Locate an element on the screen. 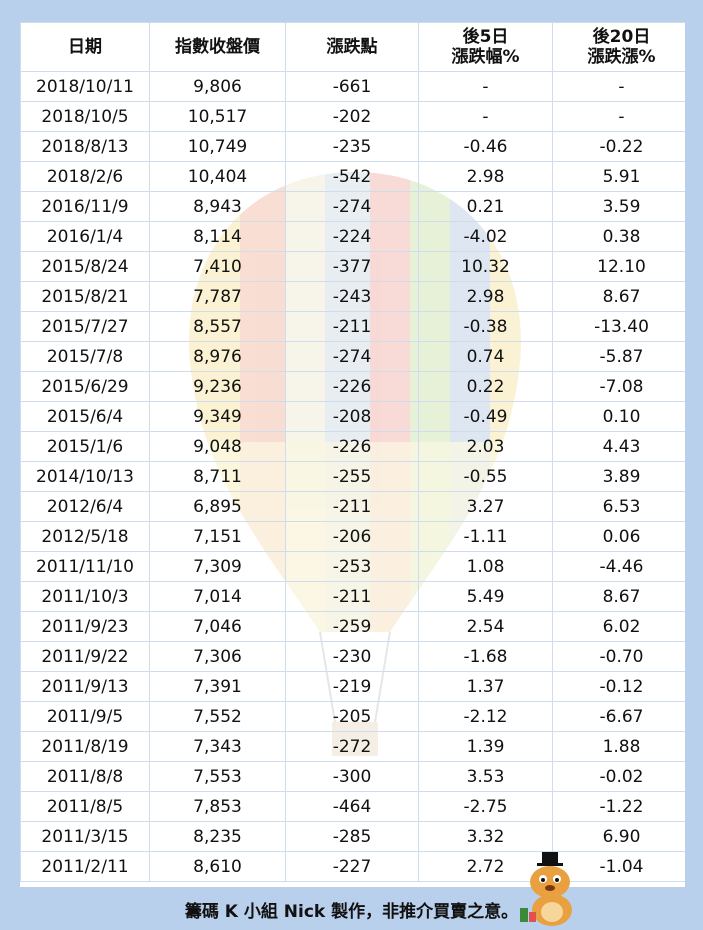 This screenshot has width=703, height=930. table-row: 2011/8/8 7,553 -300 3.53 -0.02 is located at coordinates (352, 776).